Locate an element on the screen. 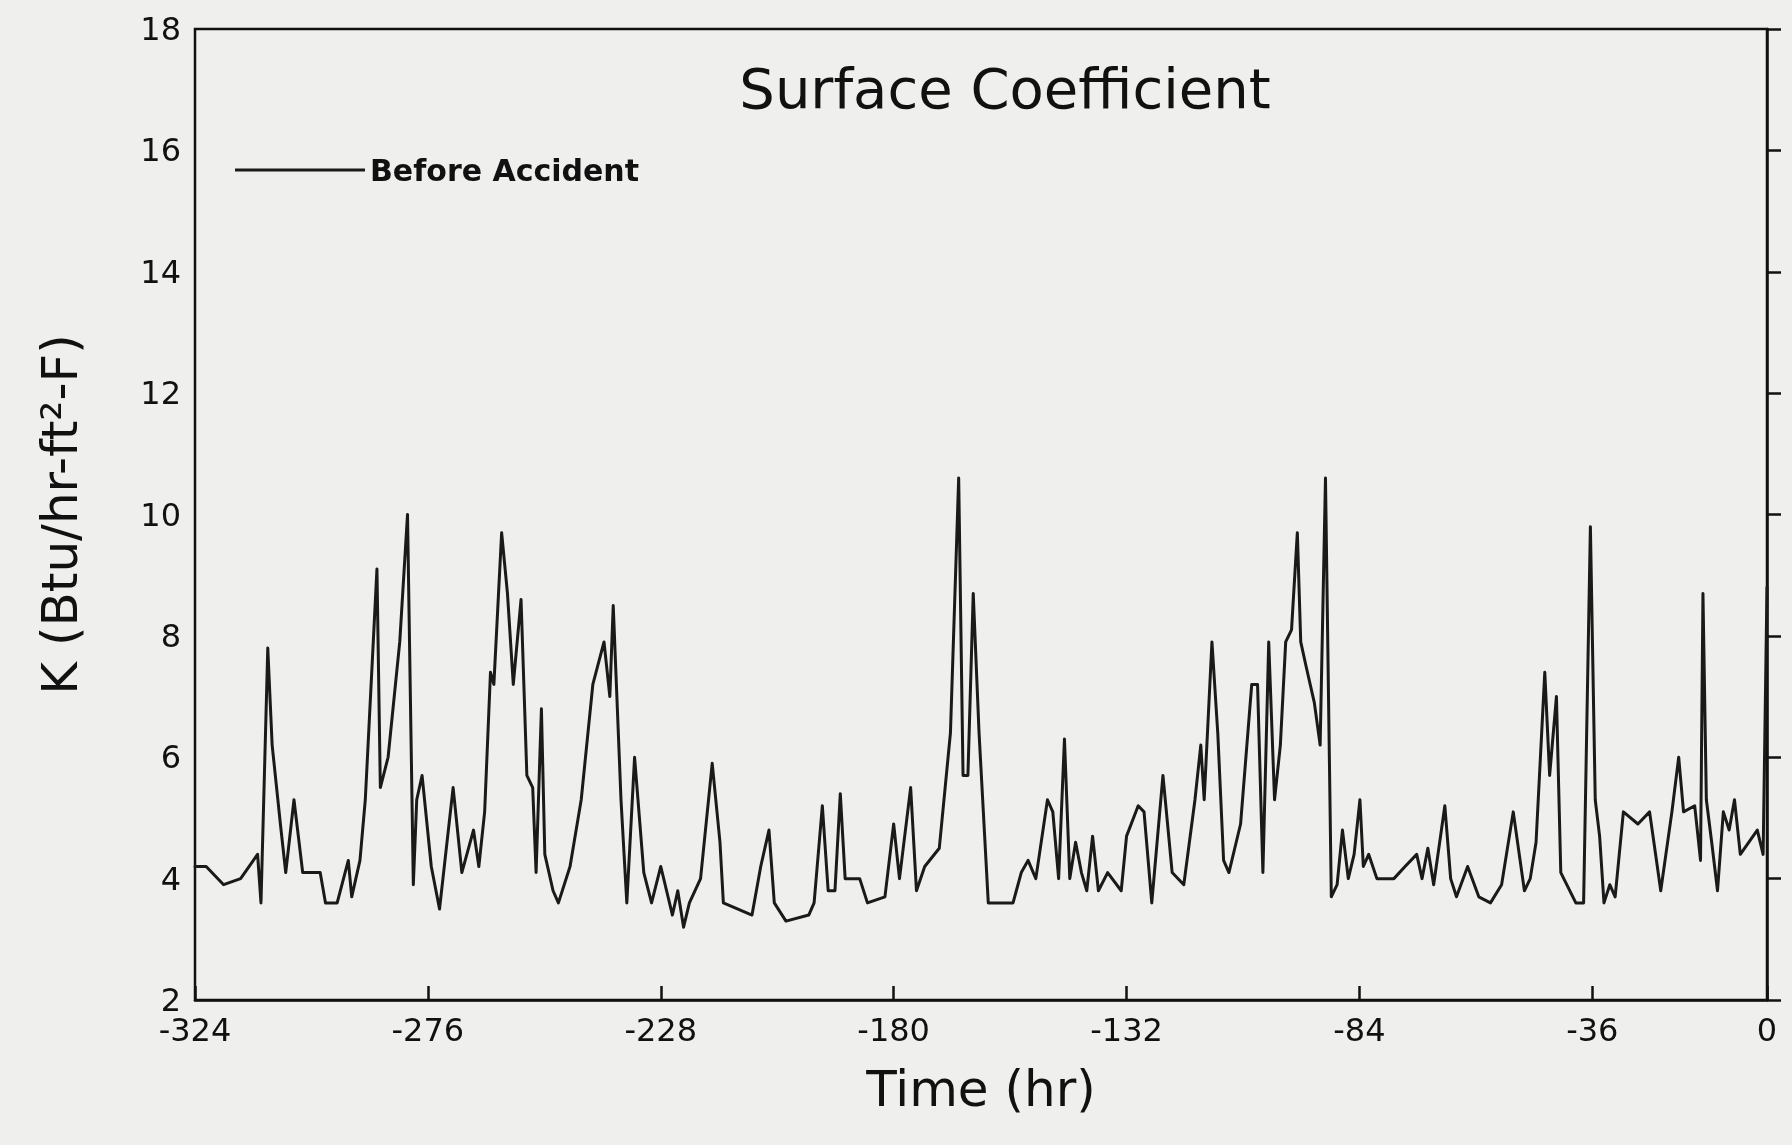  y-tick-label: 12 is located at coordinates (160, 393).